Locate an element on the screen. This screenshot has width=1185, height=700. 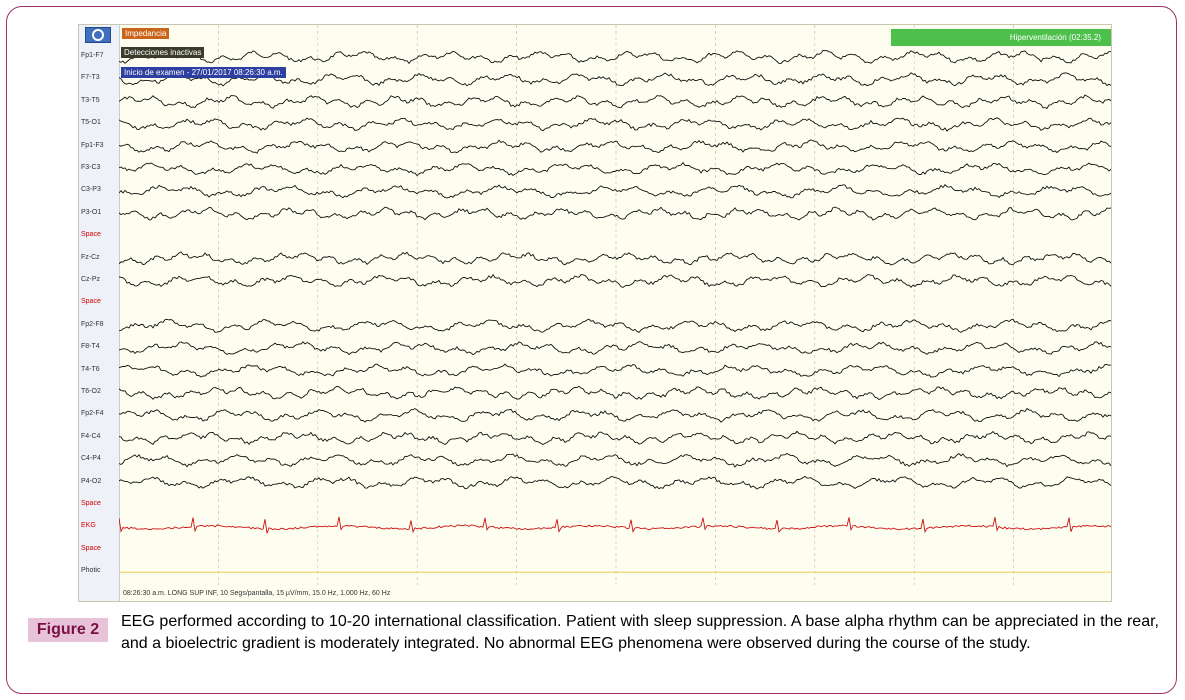
trace-fp1-f3 is located at coordinates (615, 146).